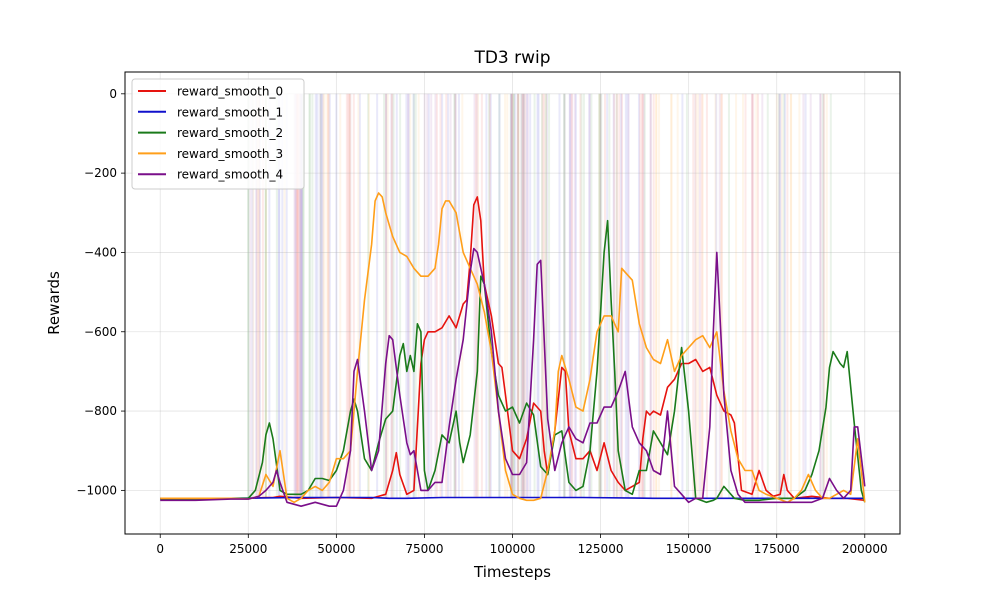 This screenshot has width=1000, height=600. Describe the element at coordinates (248, 549) in the screenshot. I see `x-tick-label: 25000` at that location.